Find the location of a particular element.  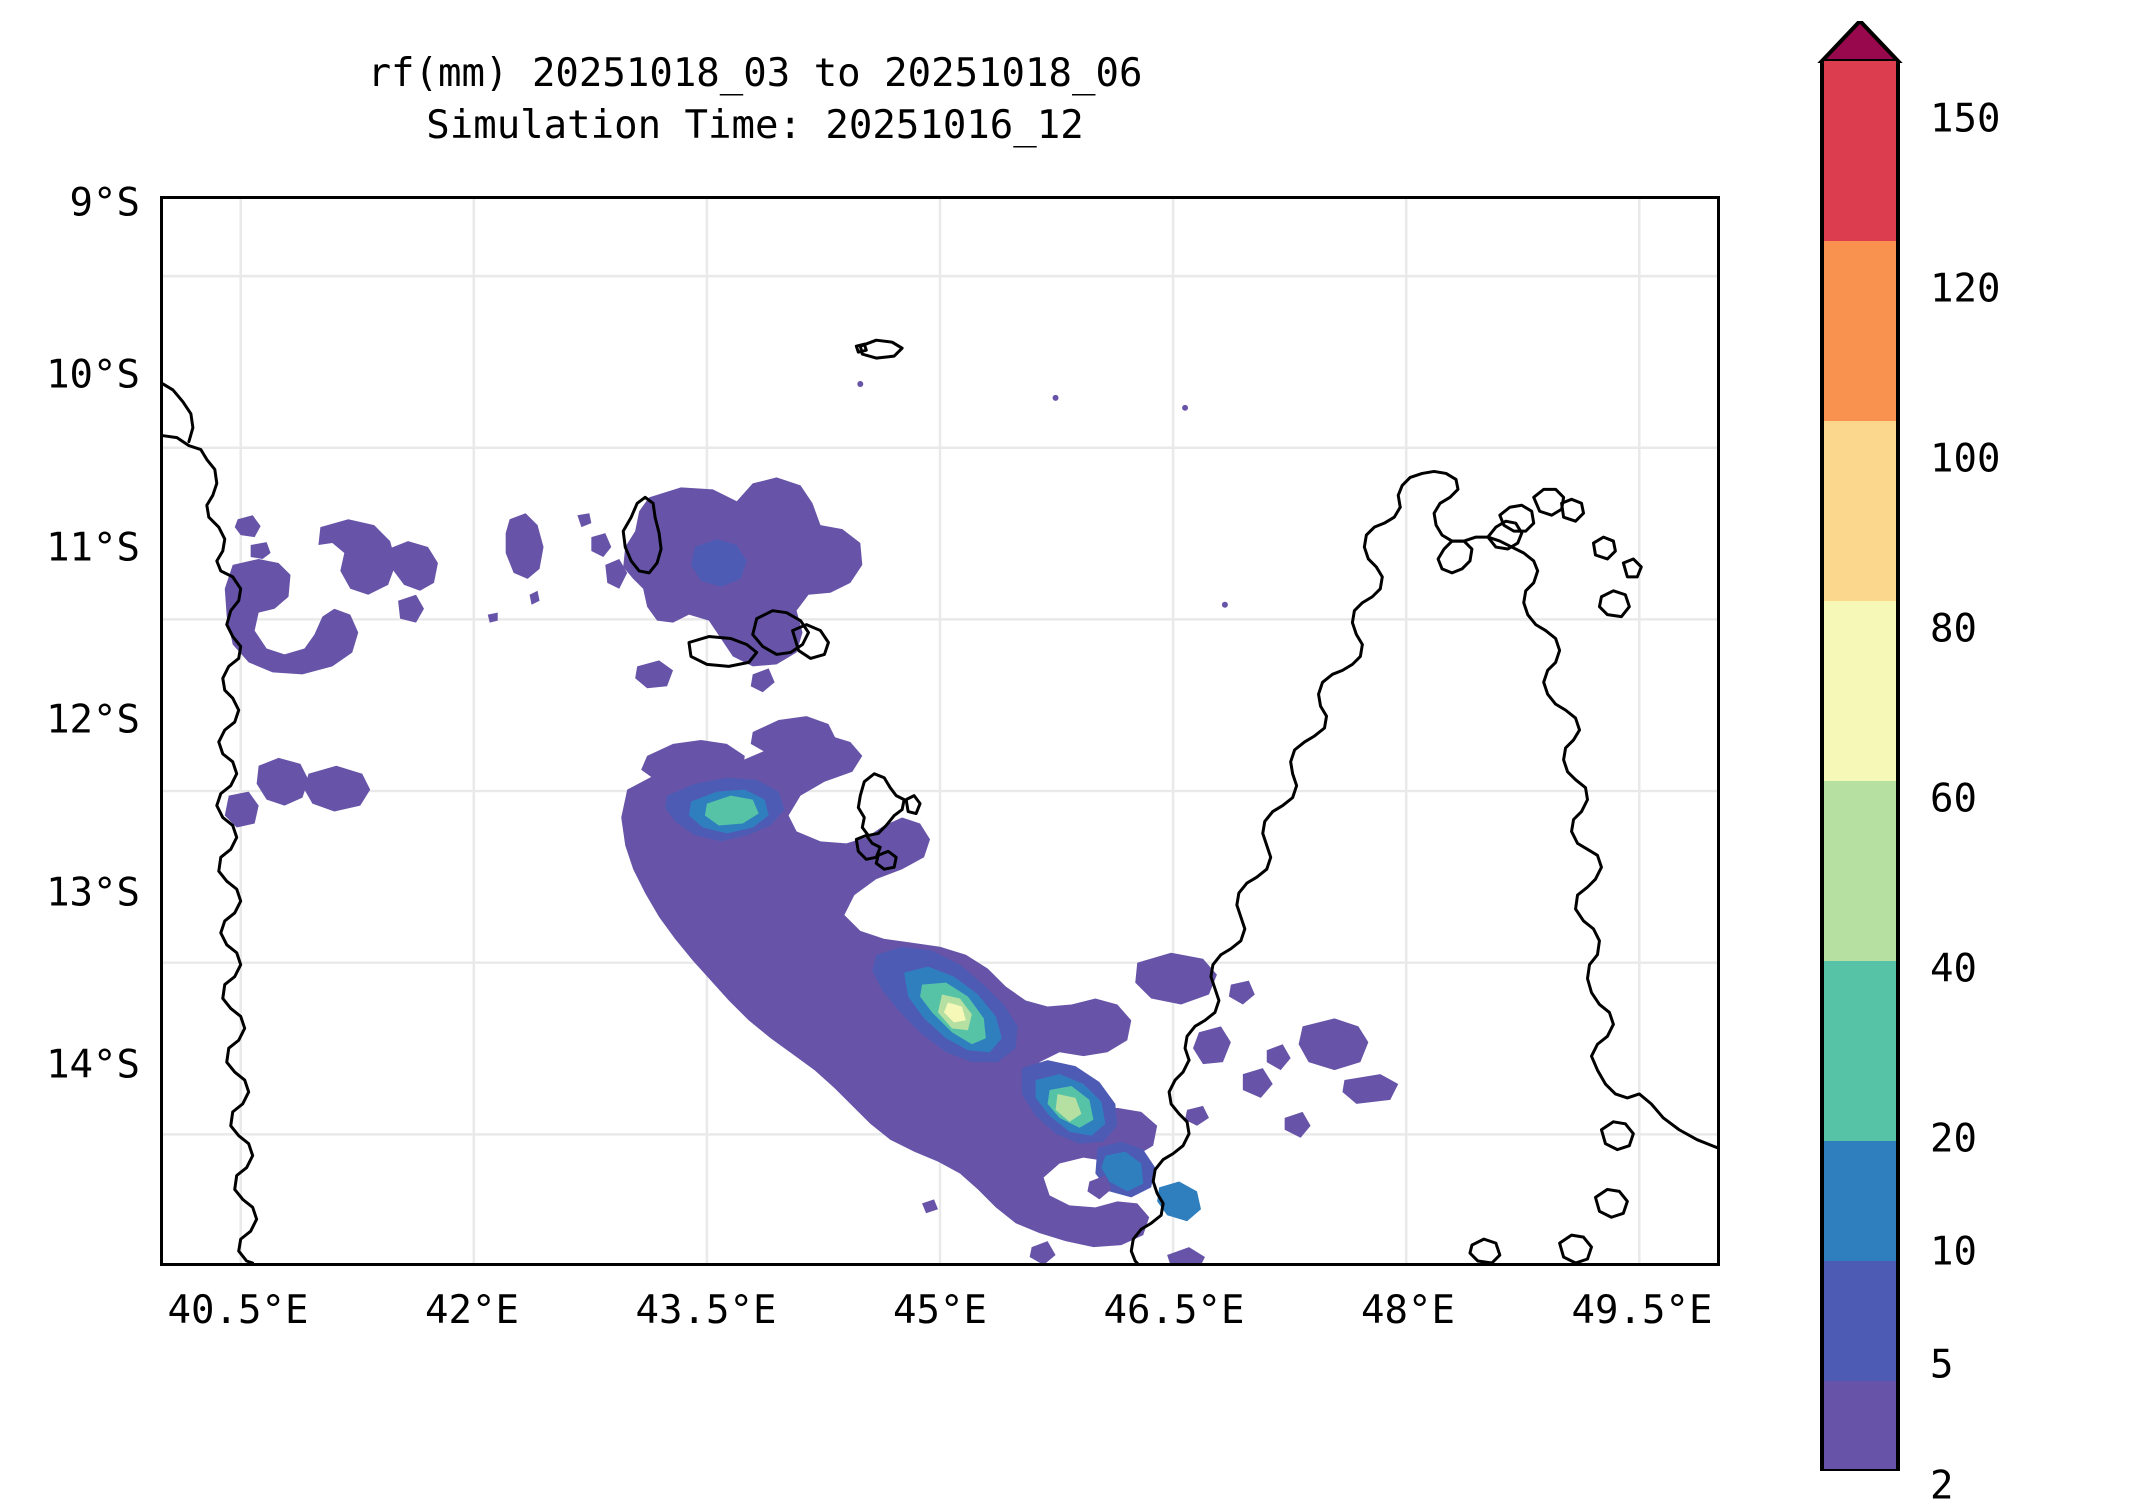

coastline-madagascar is located at coordinates (1423, 866).